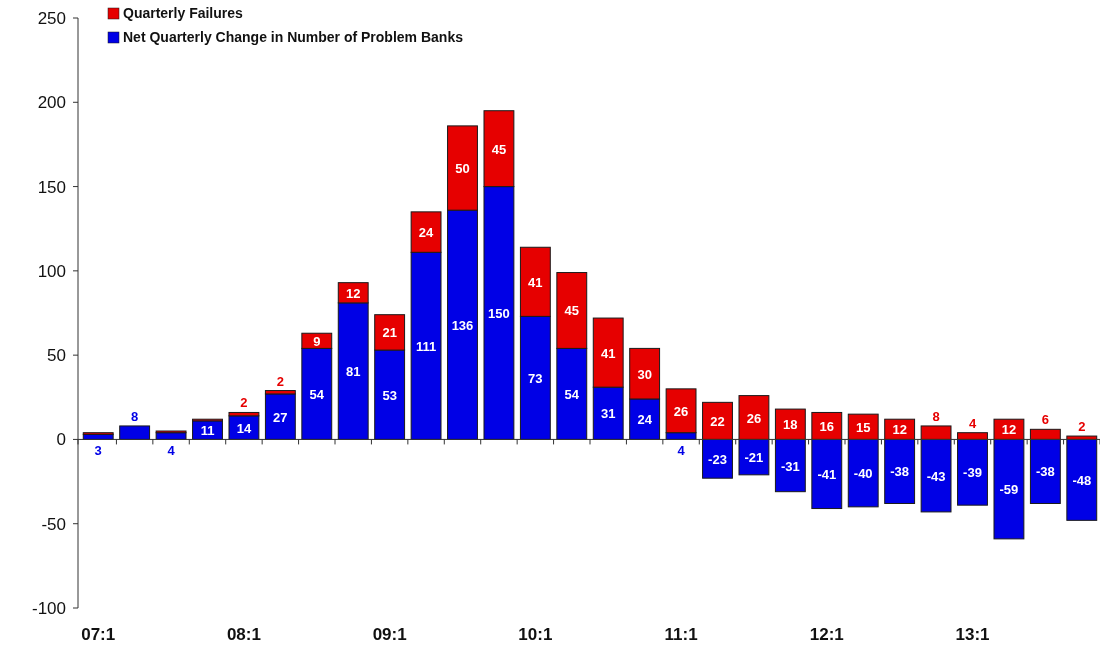 This screenshot has width=1100, height=651. What do you see at coordinates (207, 431) in the screenshot?
I see `data-label: 11` at bounding box center [207, 431].